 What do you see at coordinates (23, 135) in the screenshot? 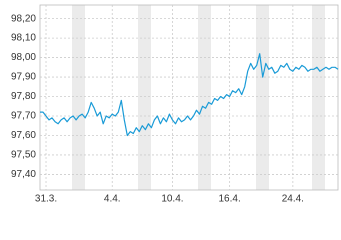
I see `y-tick-label: 97,60` at bounding box center [23, 135].